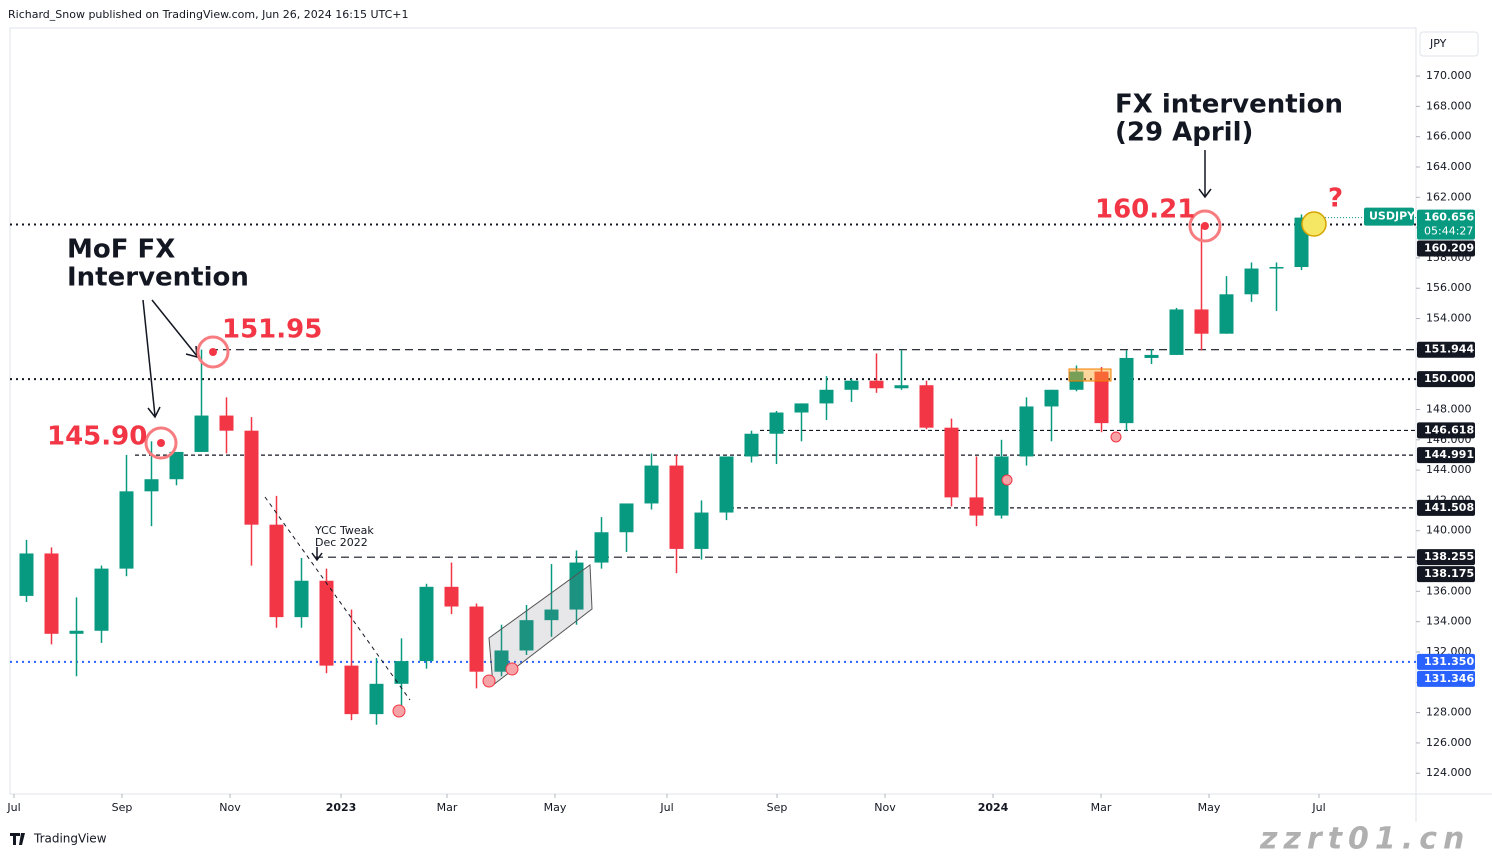 Image resolution: width=1492 pixels, height=857 pixels. Describe the element at coordinates (1449, 429) in the screenshot. I see `price-badge-label: 146.618` at that location.